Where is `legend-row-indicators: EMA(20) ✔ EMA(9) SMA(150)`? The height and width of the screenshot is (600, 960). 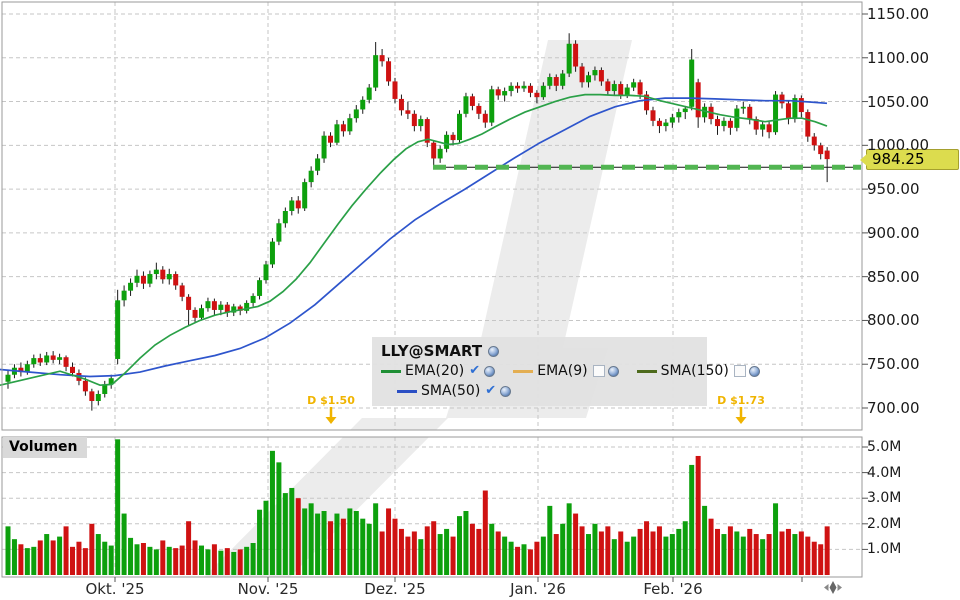 legend-row-indicators: EMA(20) ✔ EMA(9) SMA(150) is located at coordinates (570, 371).